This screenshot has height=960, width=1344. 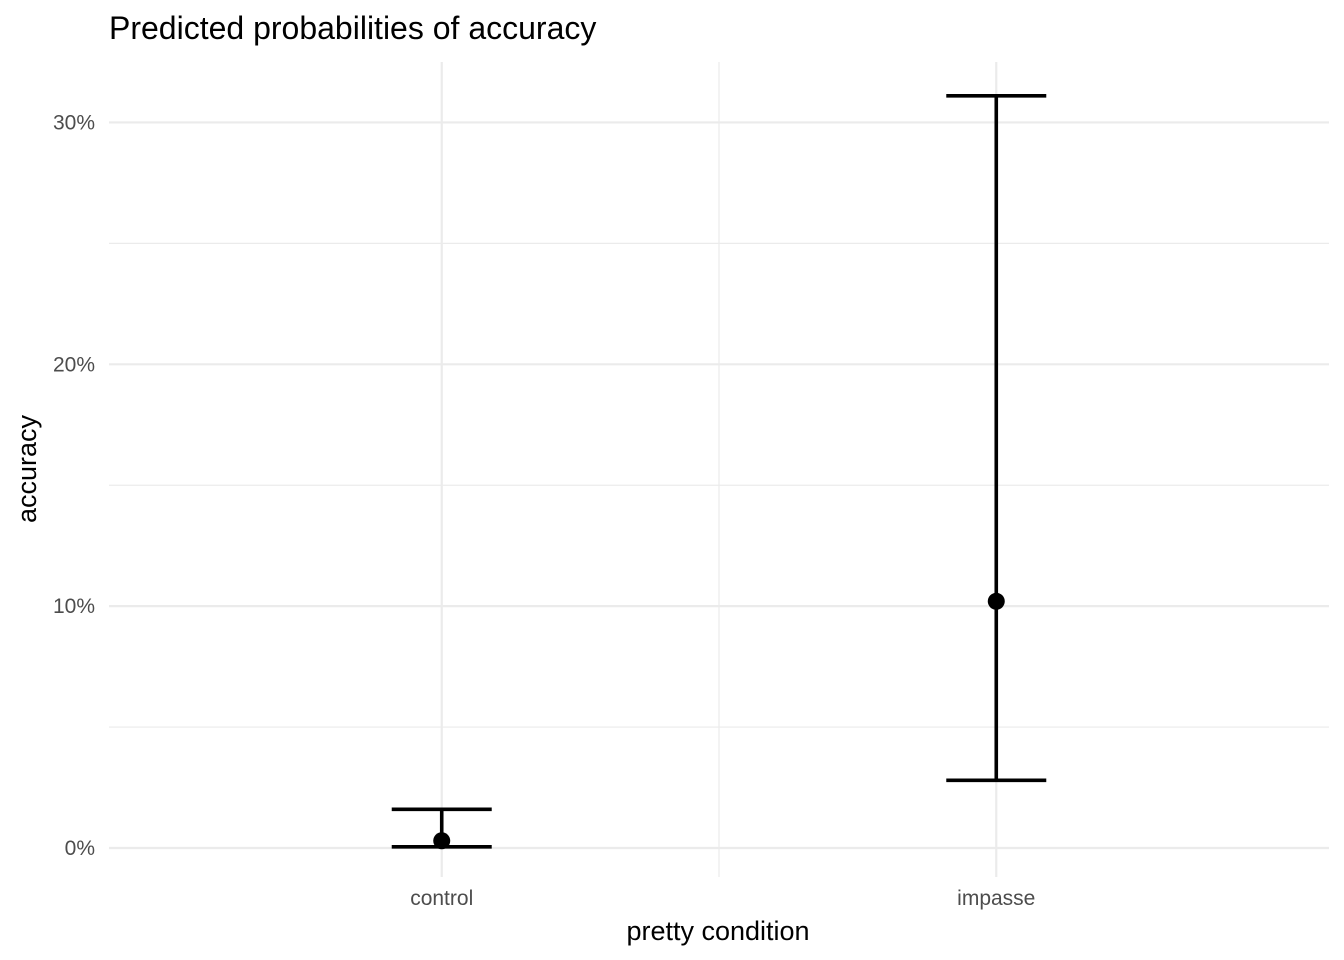 I want to click on chart-title: Predicted probabilities of accuracy, so click(x=352, y=28).